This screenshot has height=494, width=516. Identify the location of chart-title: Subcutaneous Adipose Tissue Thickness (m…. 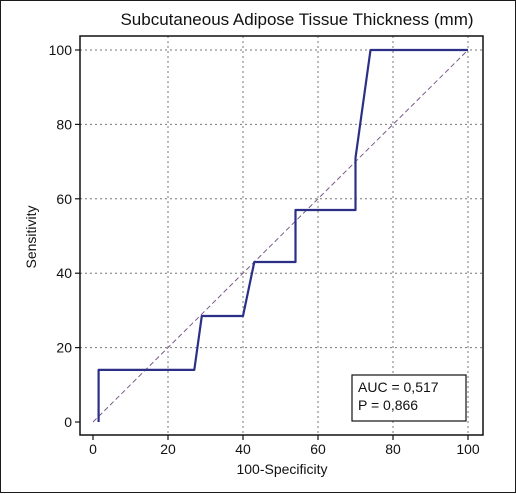
(296, 19).